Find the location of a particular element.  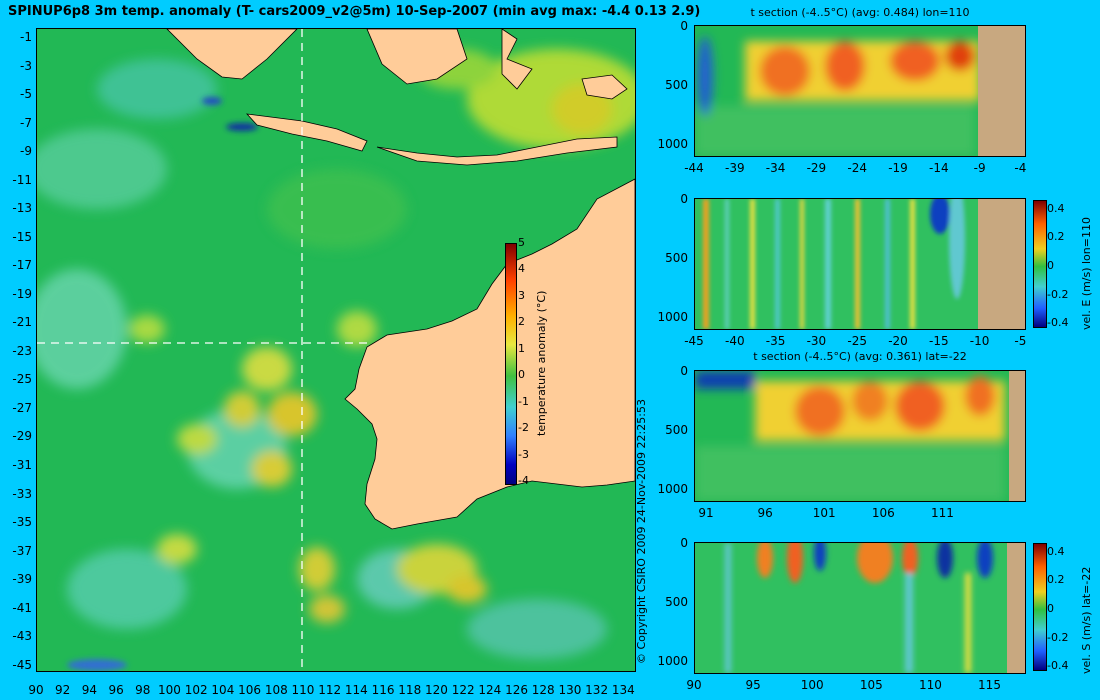

section-x-tick-label: -10 is located at coordinates (979, 341).